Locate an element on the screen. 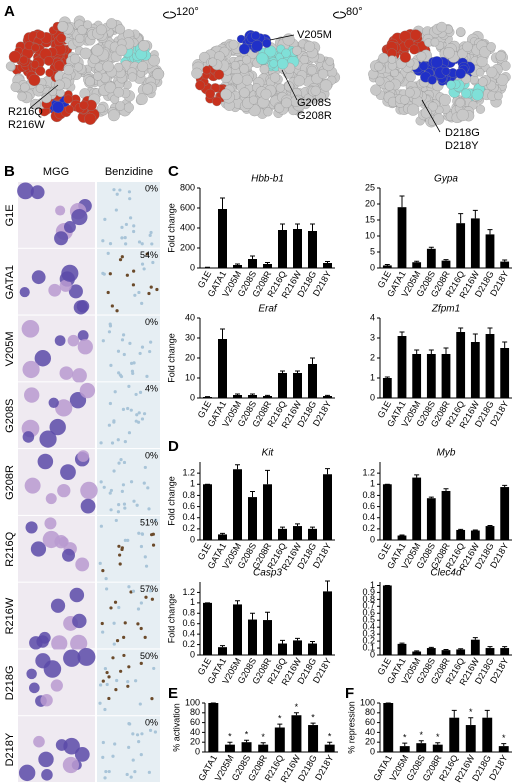  y-tick-label: 0.9 is located at coordinates (368, 592).